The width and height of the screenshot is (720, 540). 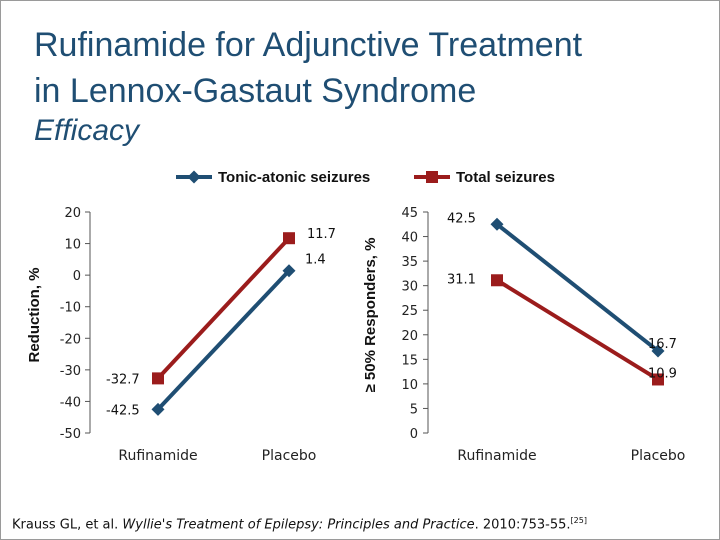 What do you see at coordinates (157, 456) in the screenshot?
I see `chart1-category-label: Rufinamide` at bounding box center [157, 456].